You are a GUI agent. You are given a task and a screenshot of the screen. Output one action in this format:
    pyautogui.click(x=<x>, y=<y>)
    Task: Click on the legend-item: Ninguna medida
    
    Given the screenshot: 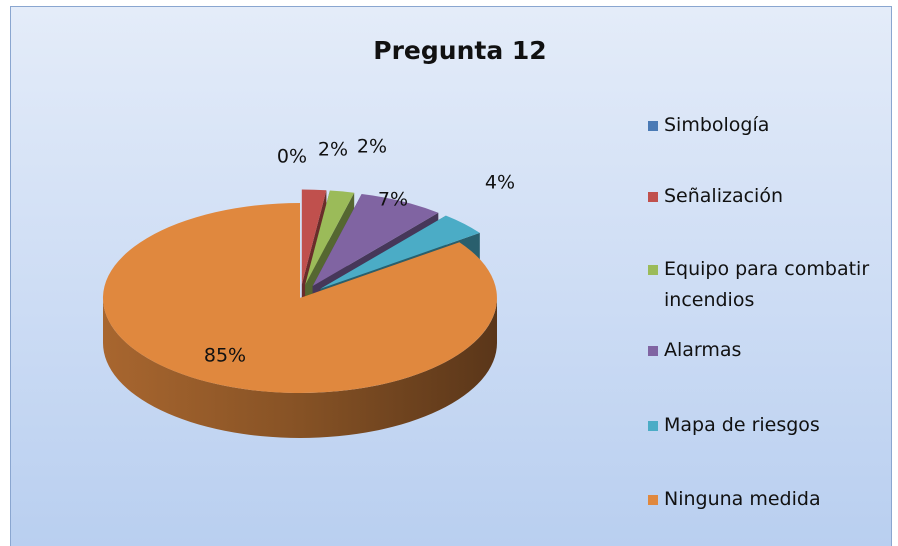 What is the action you would take?
    pyautogui.click(x=768, y=499)
    